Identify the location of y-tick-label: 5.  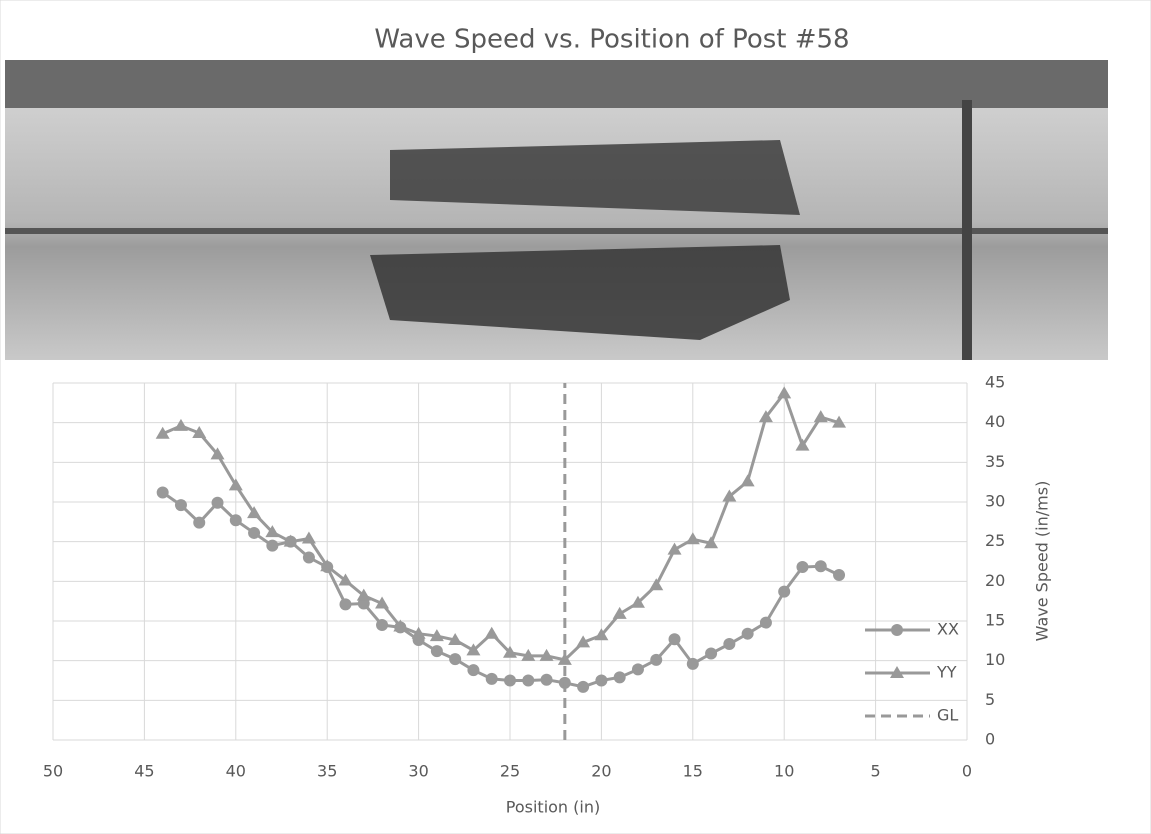
(990, 699).